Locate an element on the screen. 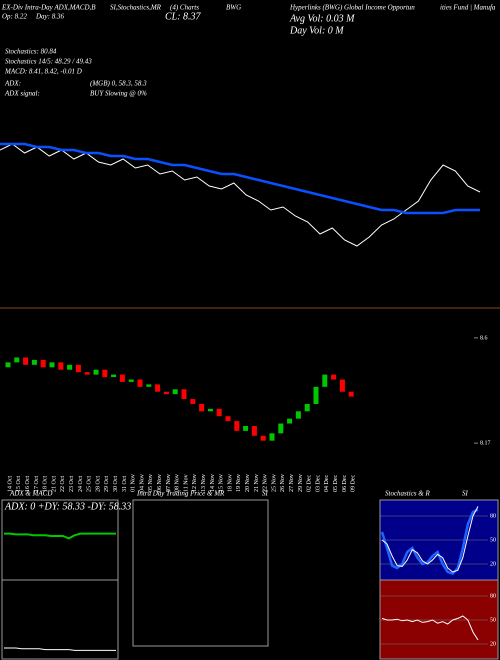 This screenshot has height=660, width=500. x-tick-label: 23 Oct is located at coordinates (72, 484).